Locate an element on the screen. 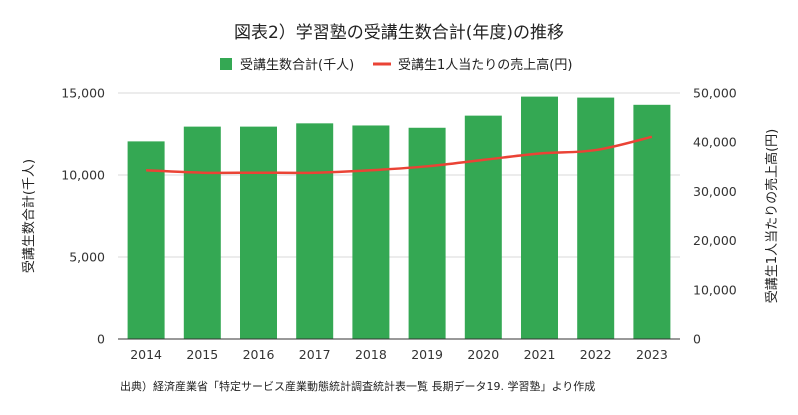 Image resolution: width=798 pixels, height=415 pixels. x-tick-label-2023: 2023 is located at coordinates (652, 354).